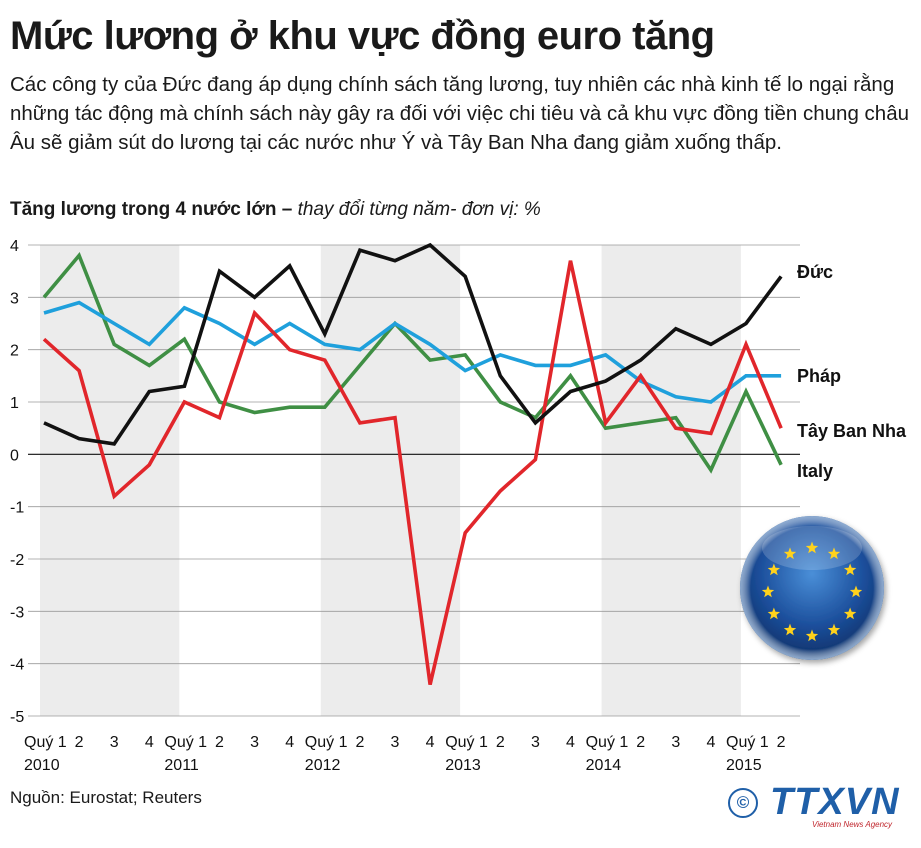 Image resolution: width=921 pixels, height=848 pixels. What do you see at coordinates (743, 803) in the screenshot?
I see `copyright-icon: ©` at bounding box center [743, 803].